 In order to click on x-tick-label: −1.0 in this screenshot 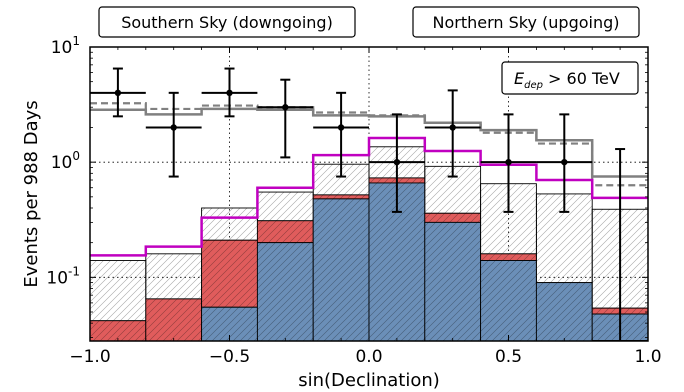, I will do `click(89, 357)`.